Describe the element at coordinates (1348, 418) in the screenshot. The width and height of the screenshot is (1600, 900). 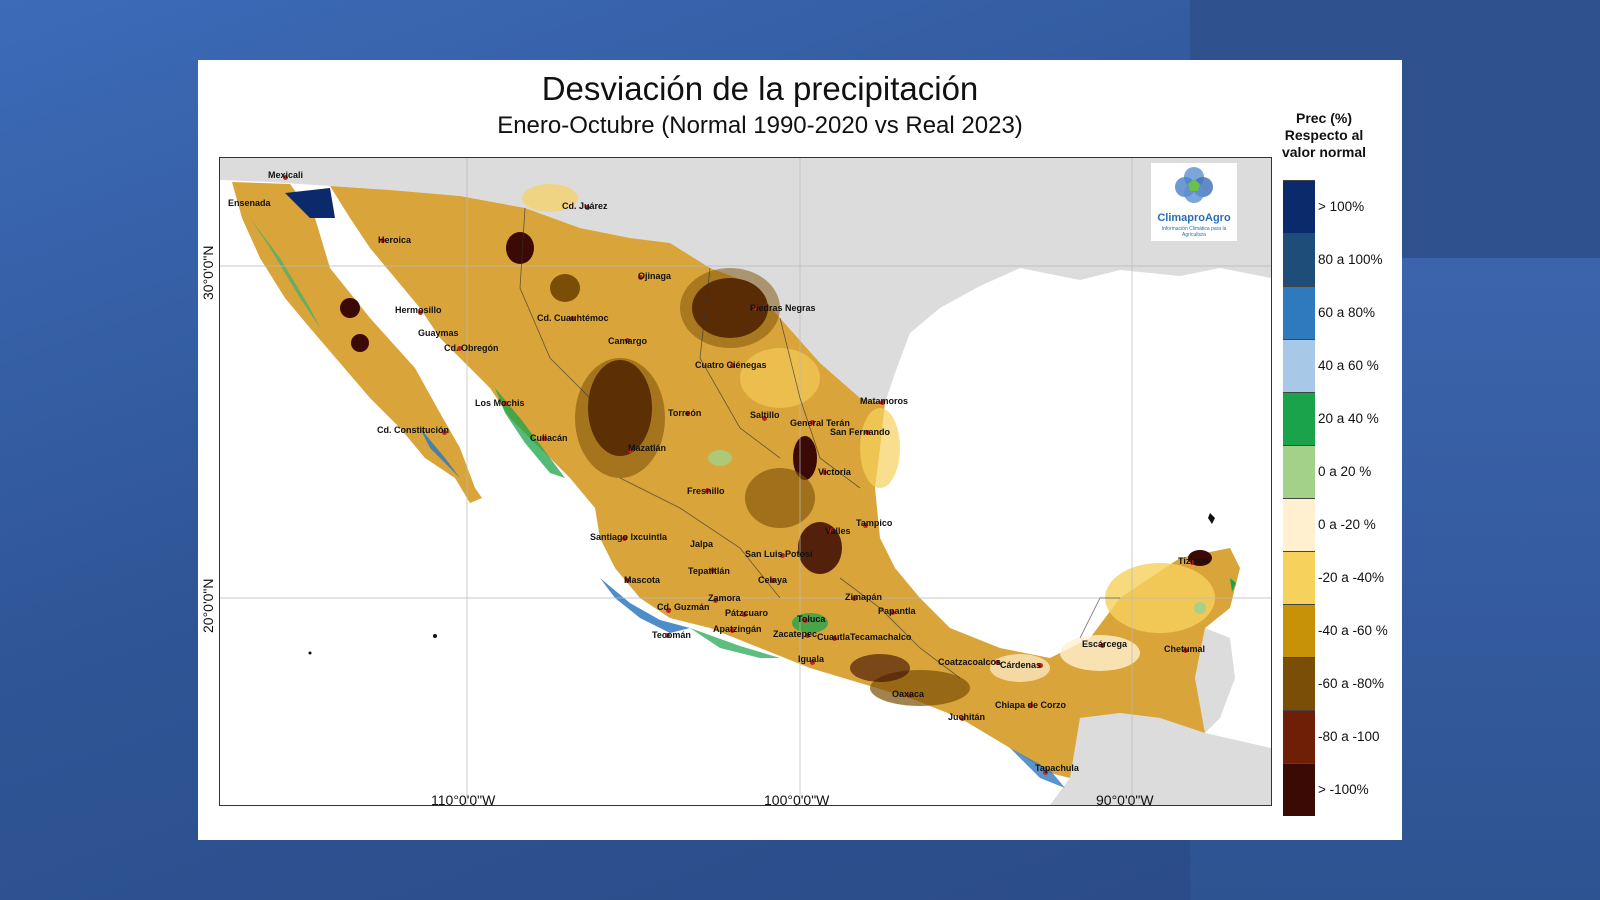
I see `legend-label: 20 a 40 %` at that location.